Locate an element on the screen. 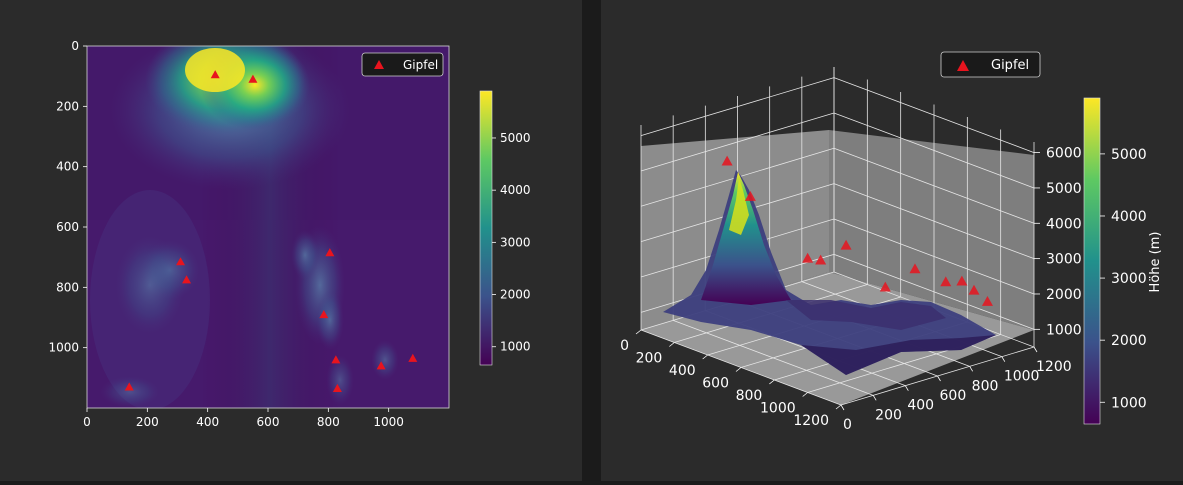  colorbar-label: Höhe (m) is located at coordinates (1155, 262).